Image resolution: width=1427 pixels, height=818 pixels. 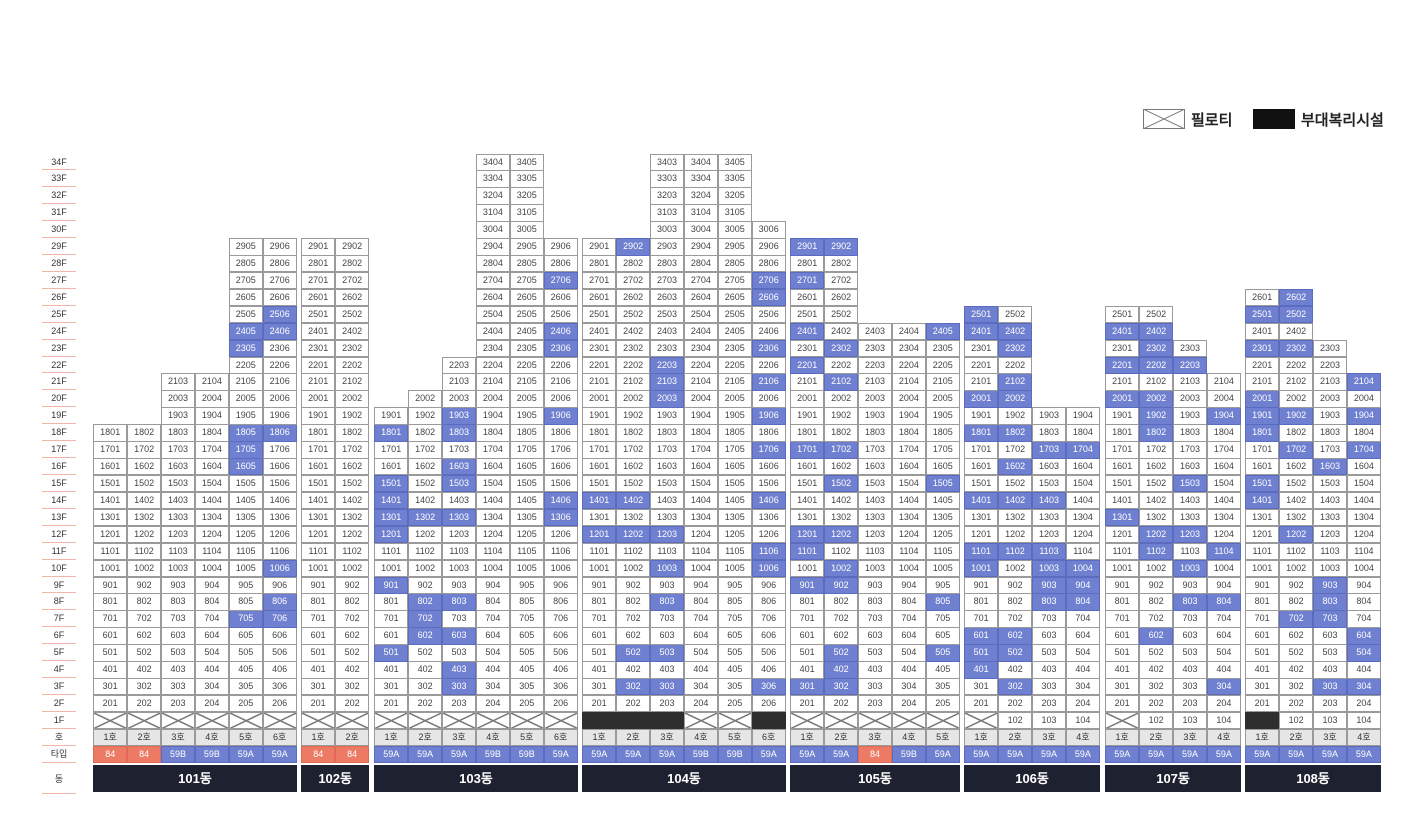 I want to click on floor-label-20f: 20F, so click(x=59, y=398).